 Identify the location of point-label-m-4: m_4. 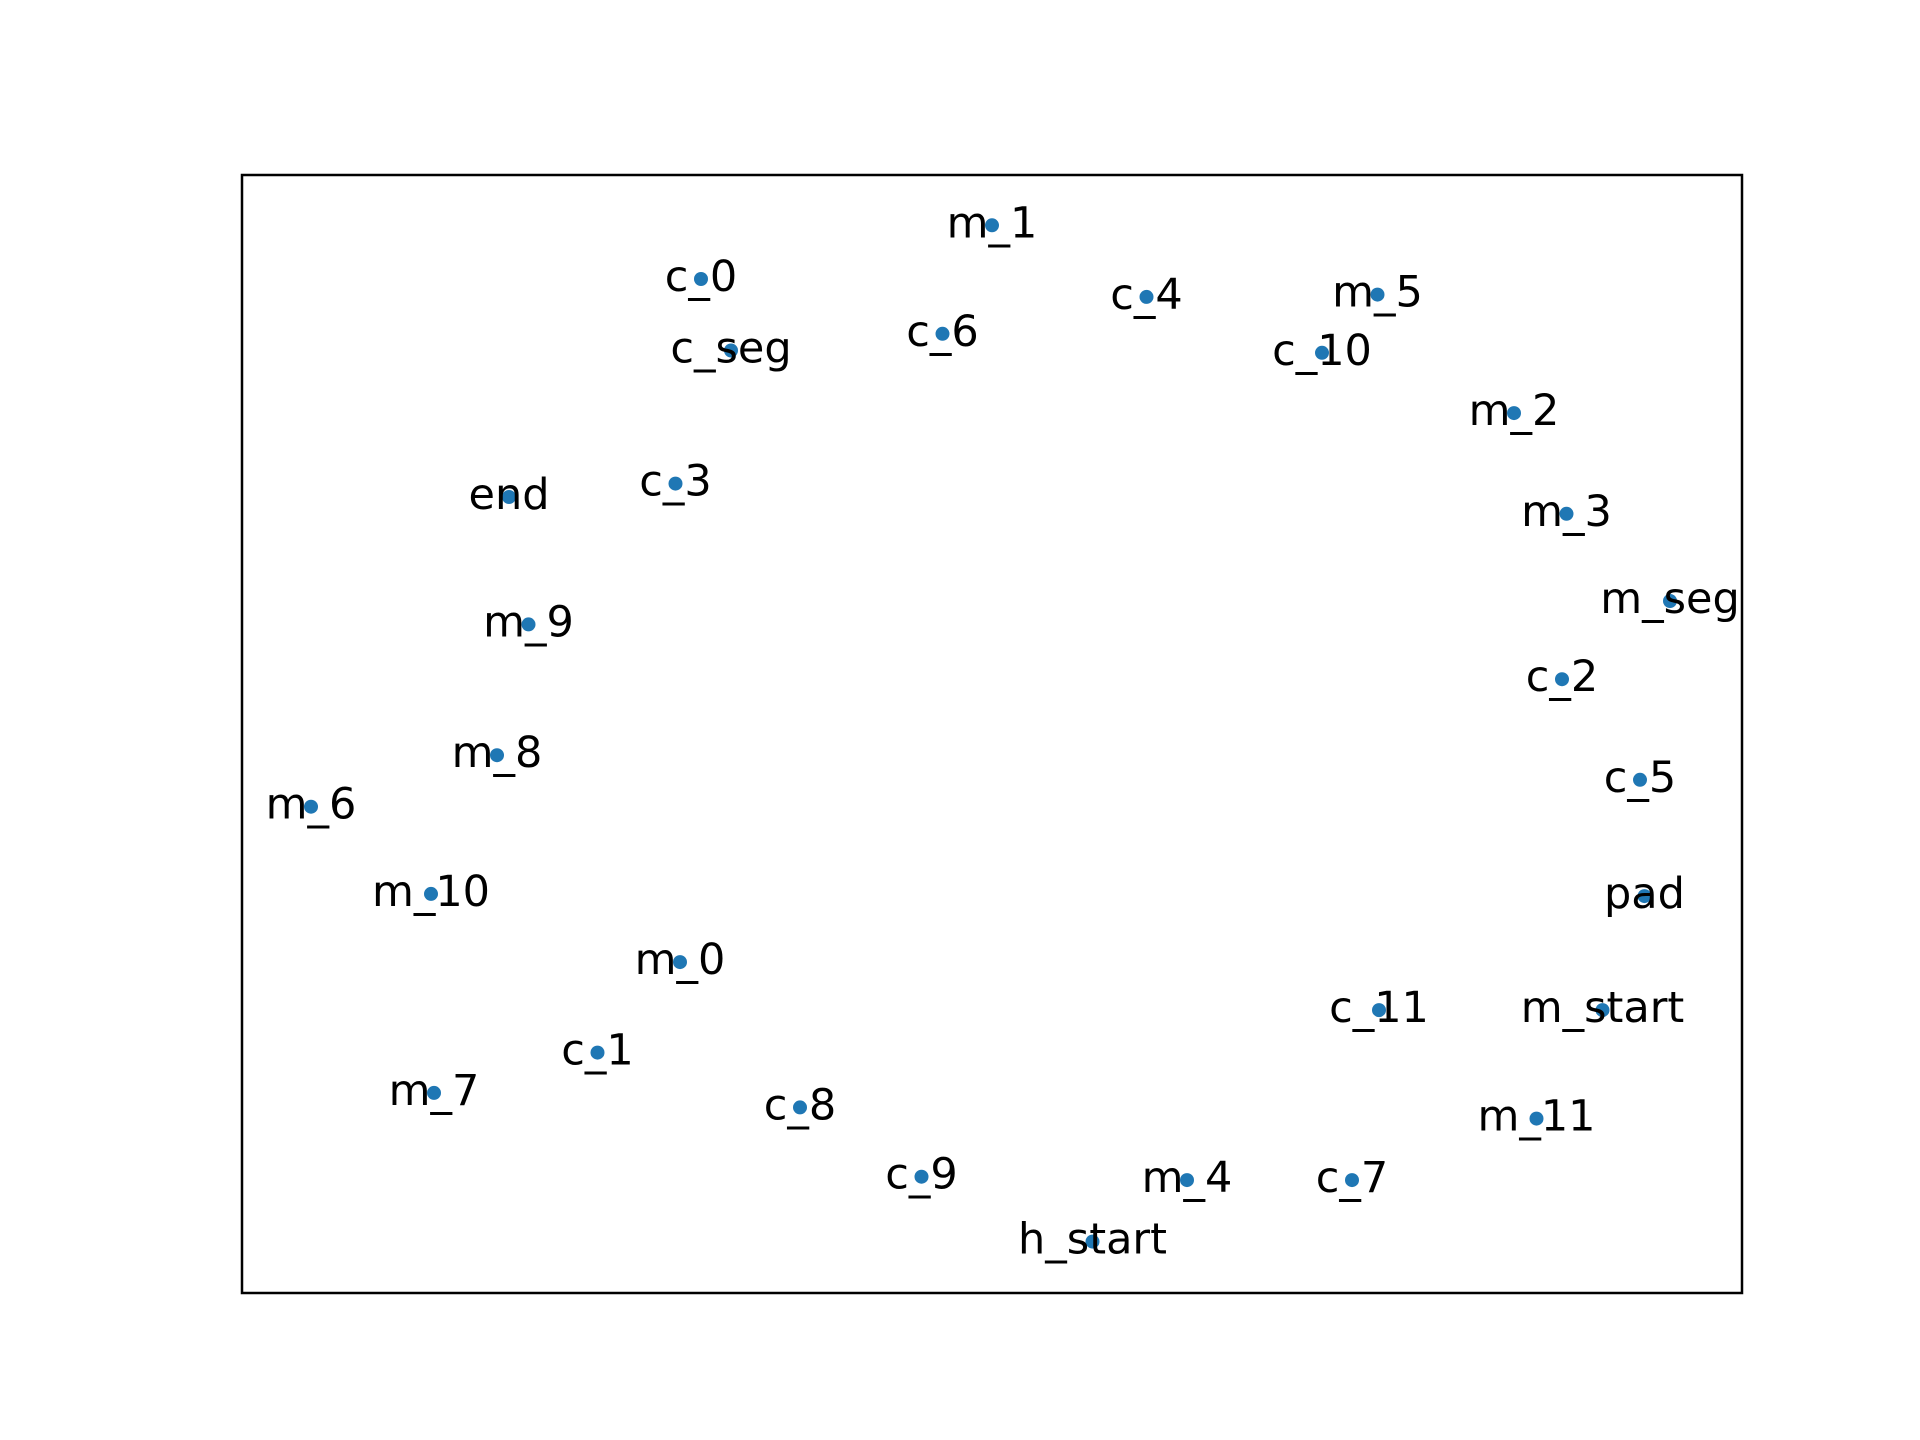
(1187, 1178).